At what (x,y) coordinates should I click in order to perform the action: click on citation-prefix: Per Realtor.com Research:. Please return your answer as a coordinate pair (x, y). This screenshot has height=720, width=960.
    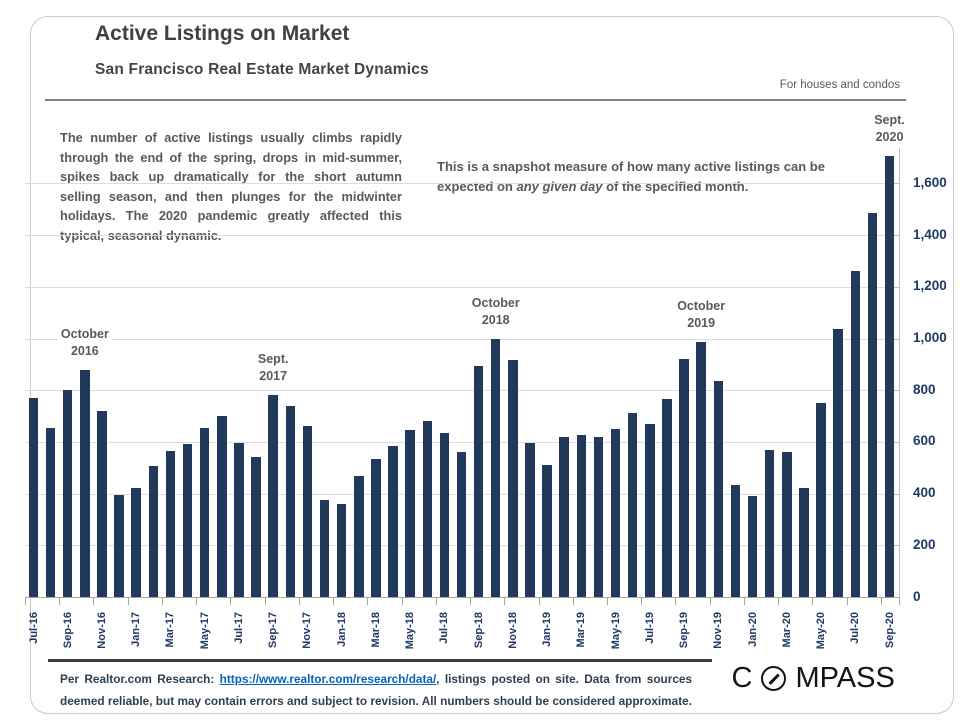
    Looking at the image, I should click on (140, 679).